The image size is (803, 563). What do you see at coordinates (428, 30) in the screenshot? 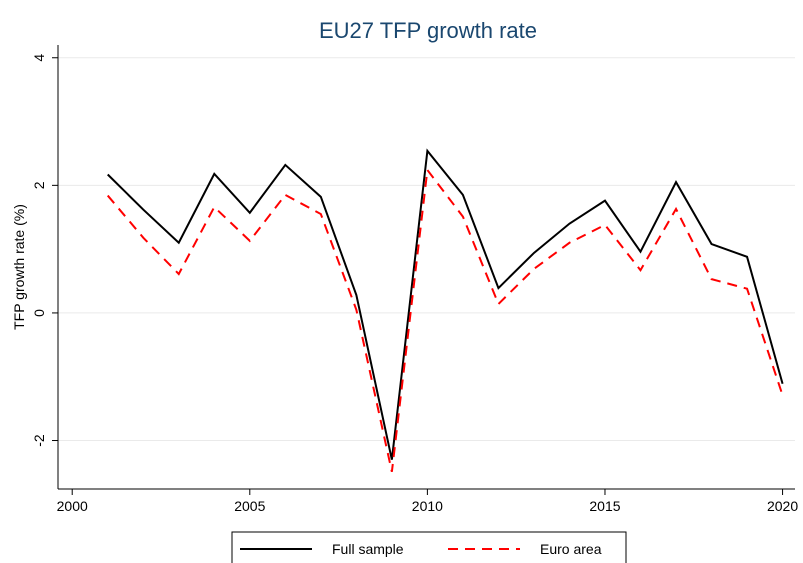
I see `chart-title: EU27 TFP growth rate` at bounding box center [428, 30].